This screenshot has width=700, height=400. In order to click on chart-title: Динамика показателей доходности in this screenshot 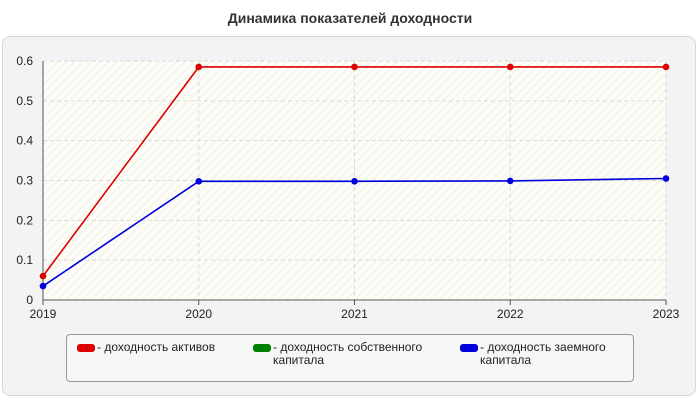, I will do `click(350, 18)`.